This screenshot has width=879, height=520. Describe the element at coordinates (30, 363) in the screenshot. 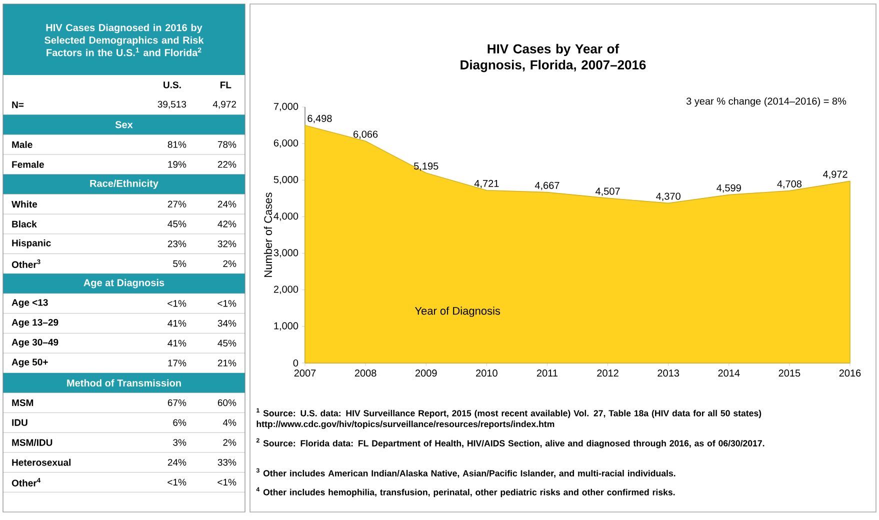

I see `category-label: Age 50+` at that location.